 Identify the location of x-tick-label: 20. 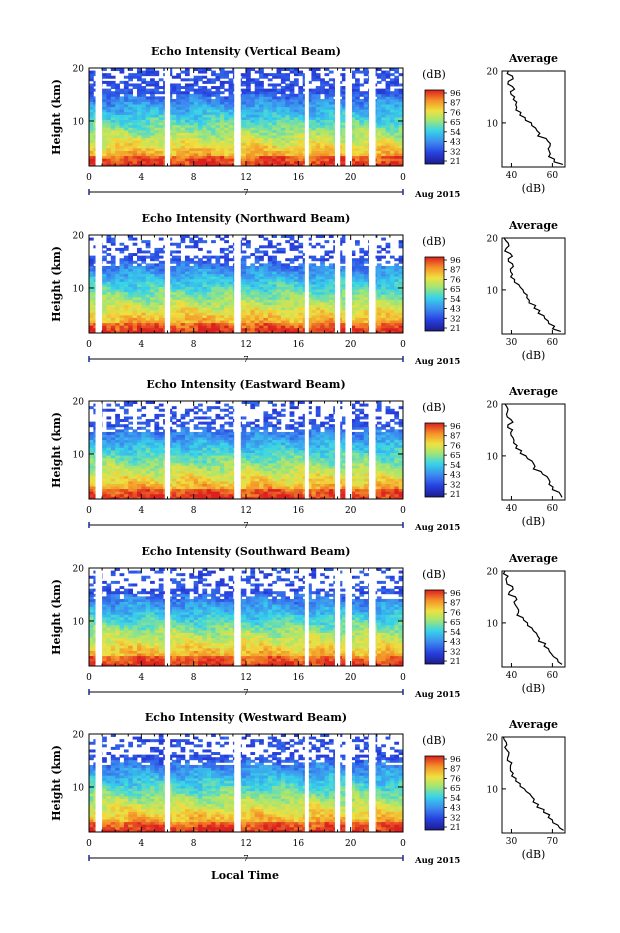
(351, 678).